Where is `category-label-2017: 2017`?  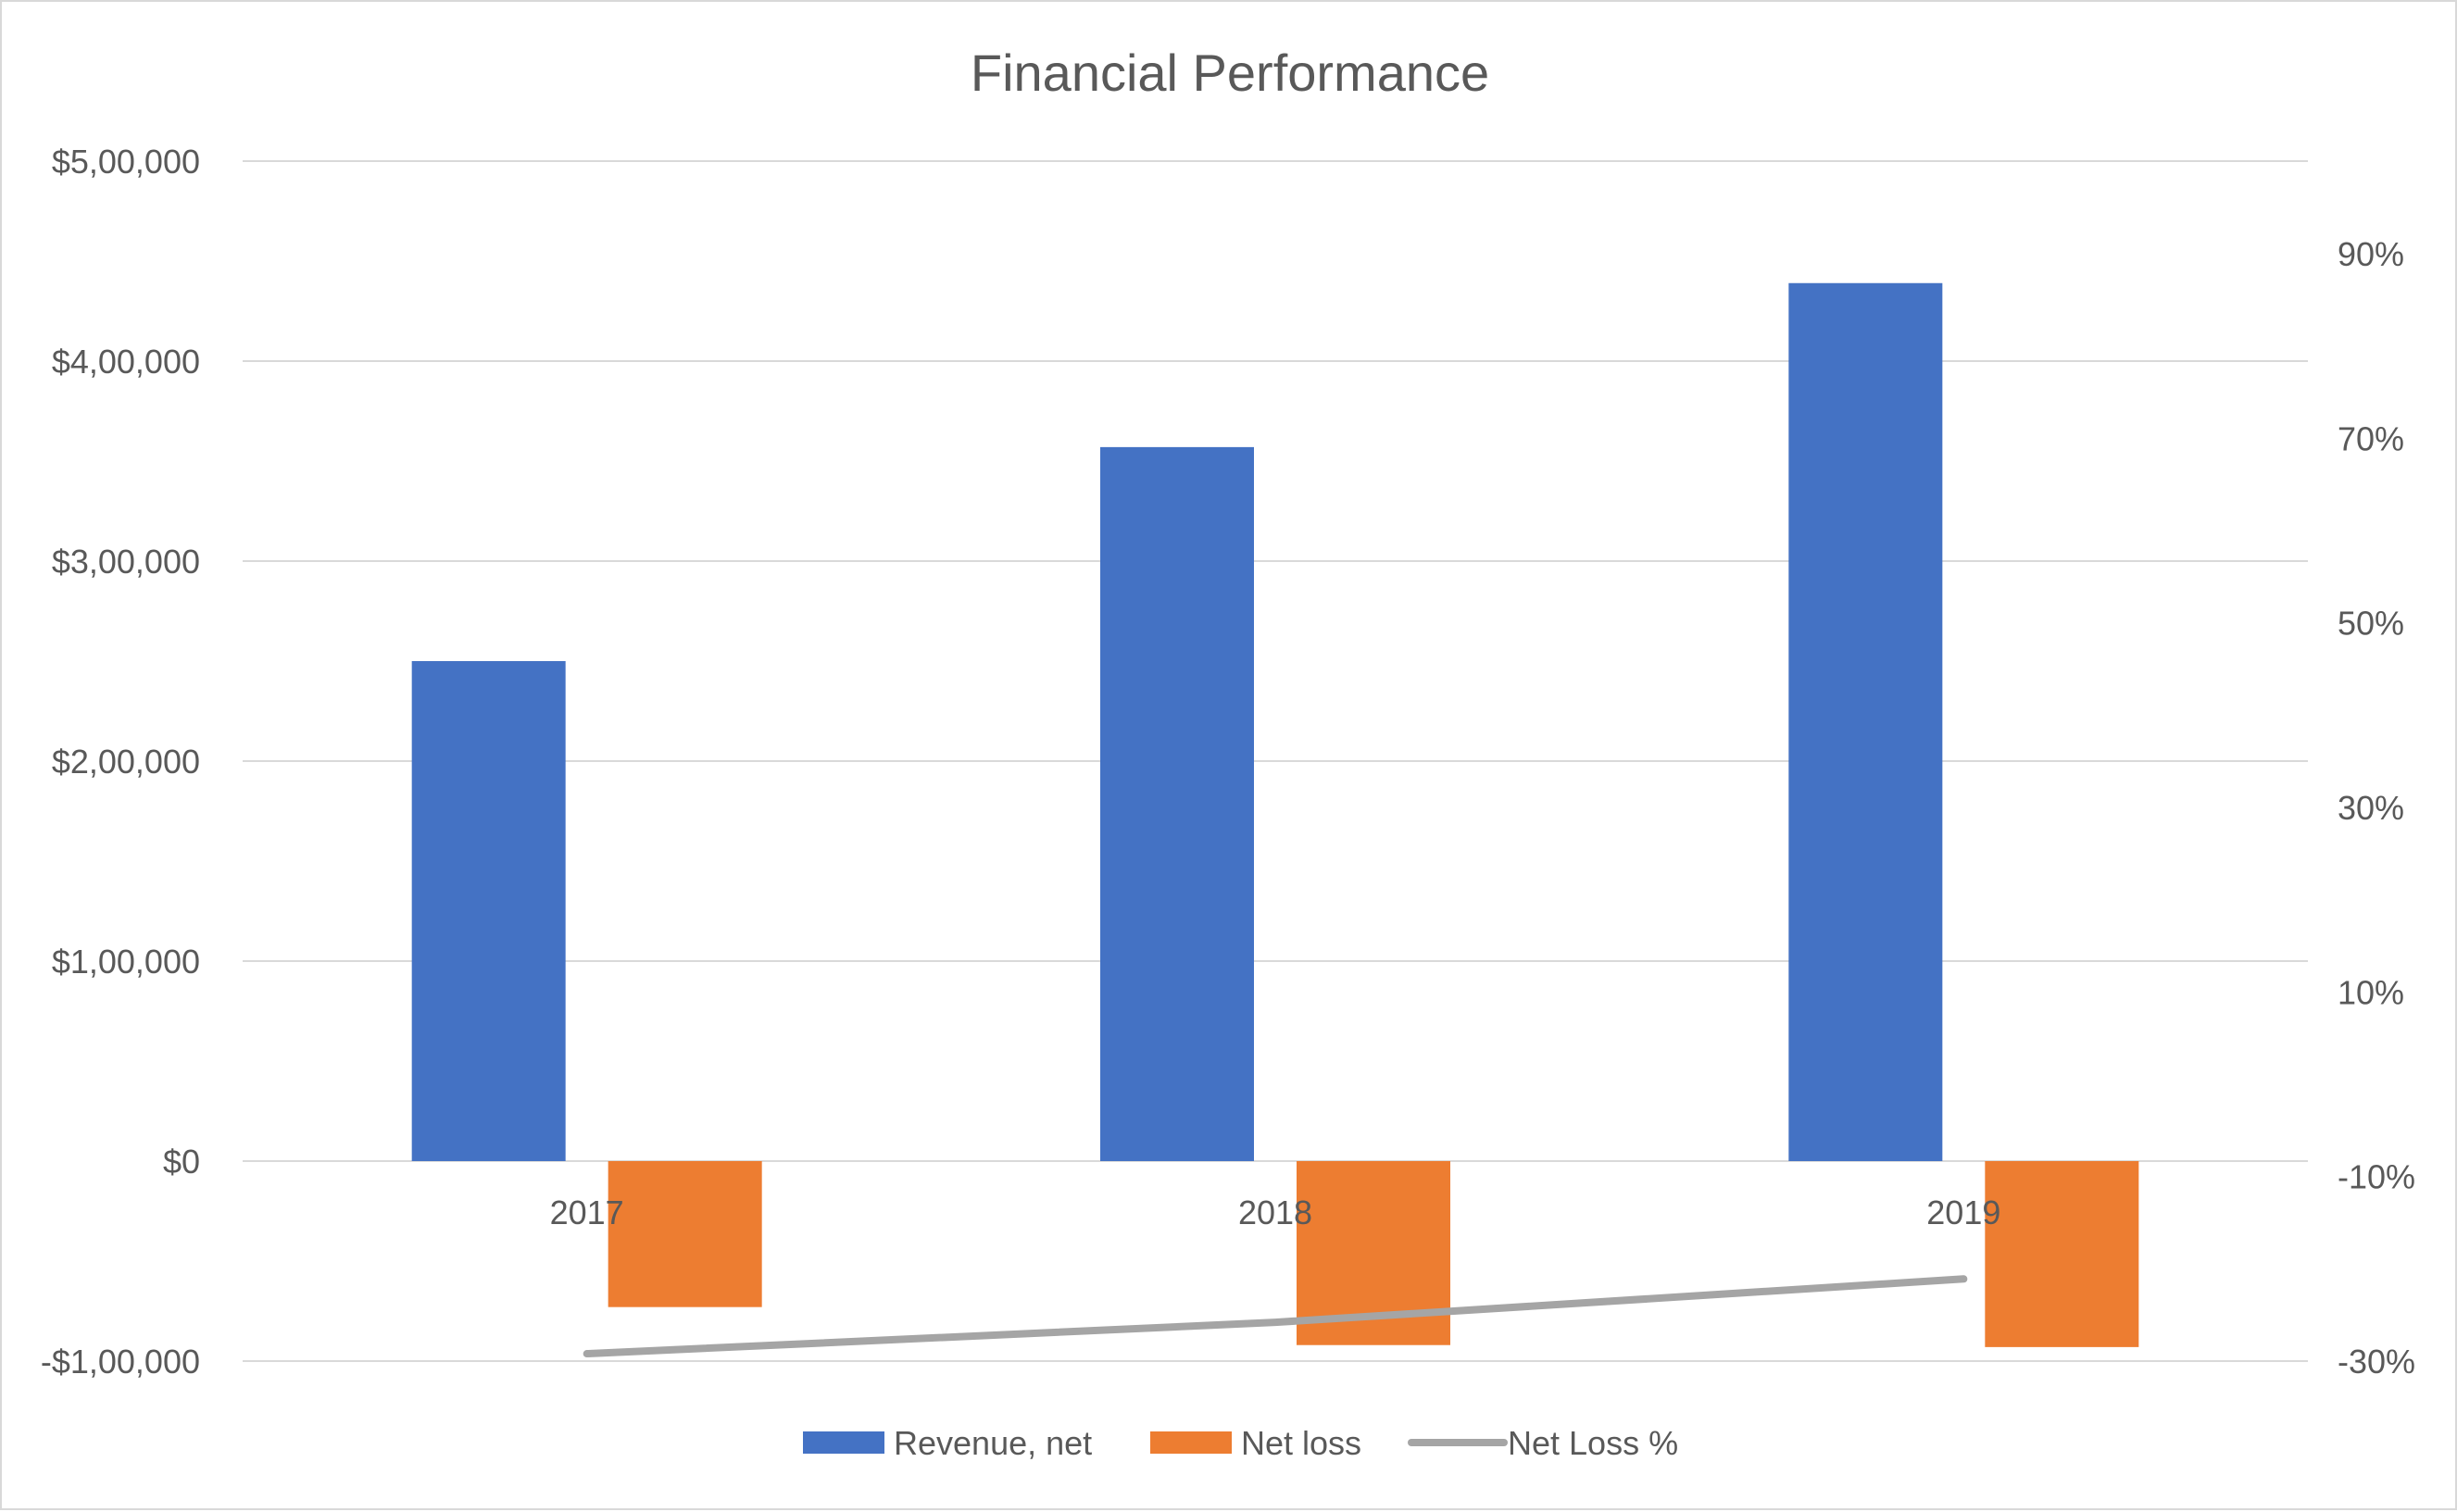 category-label-2017: 2017 is located at coordinates (587, 1212).